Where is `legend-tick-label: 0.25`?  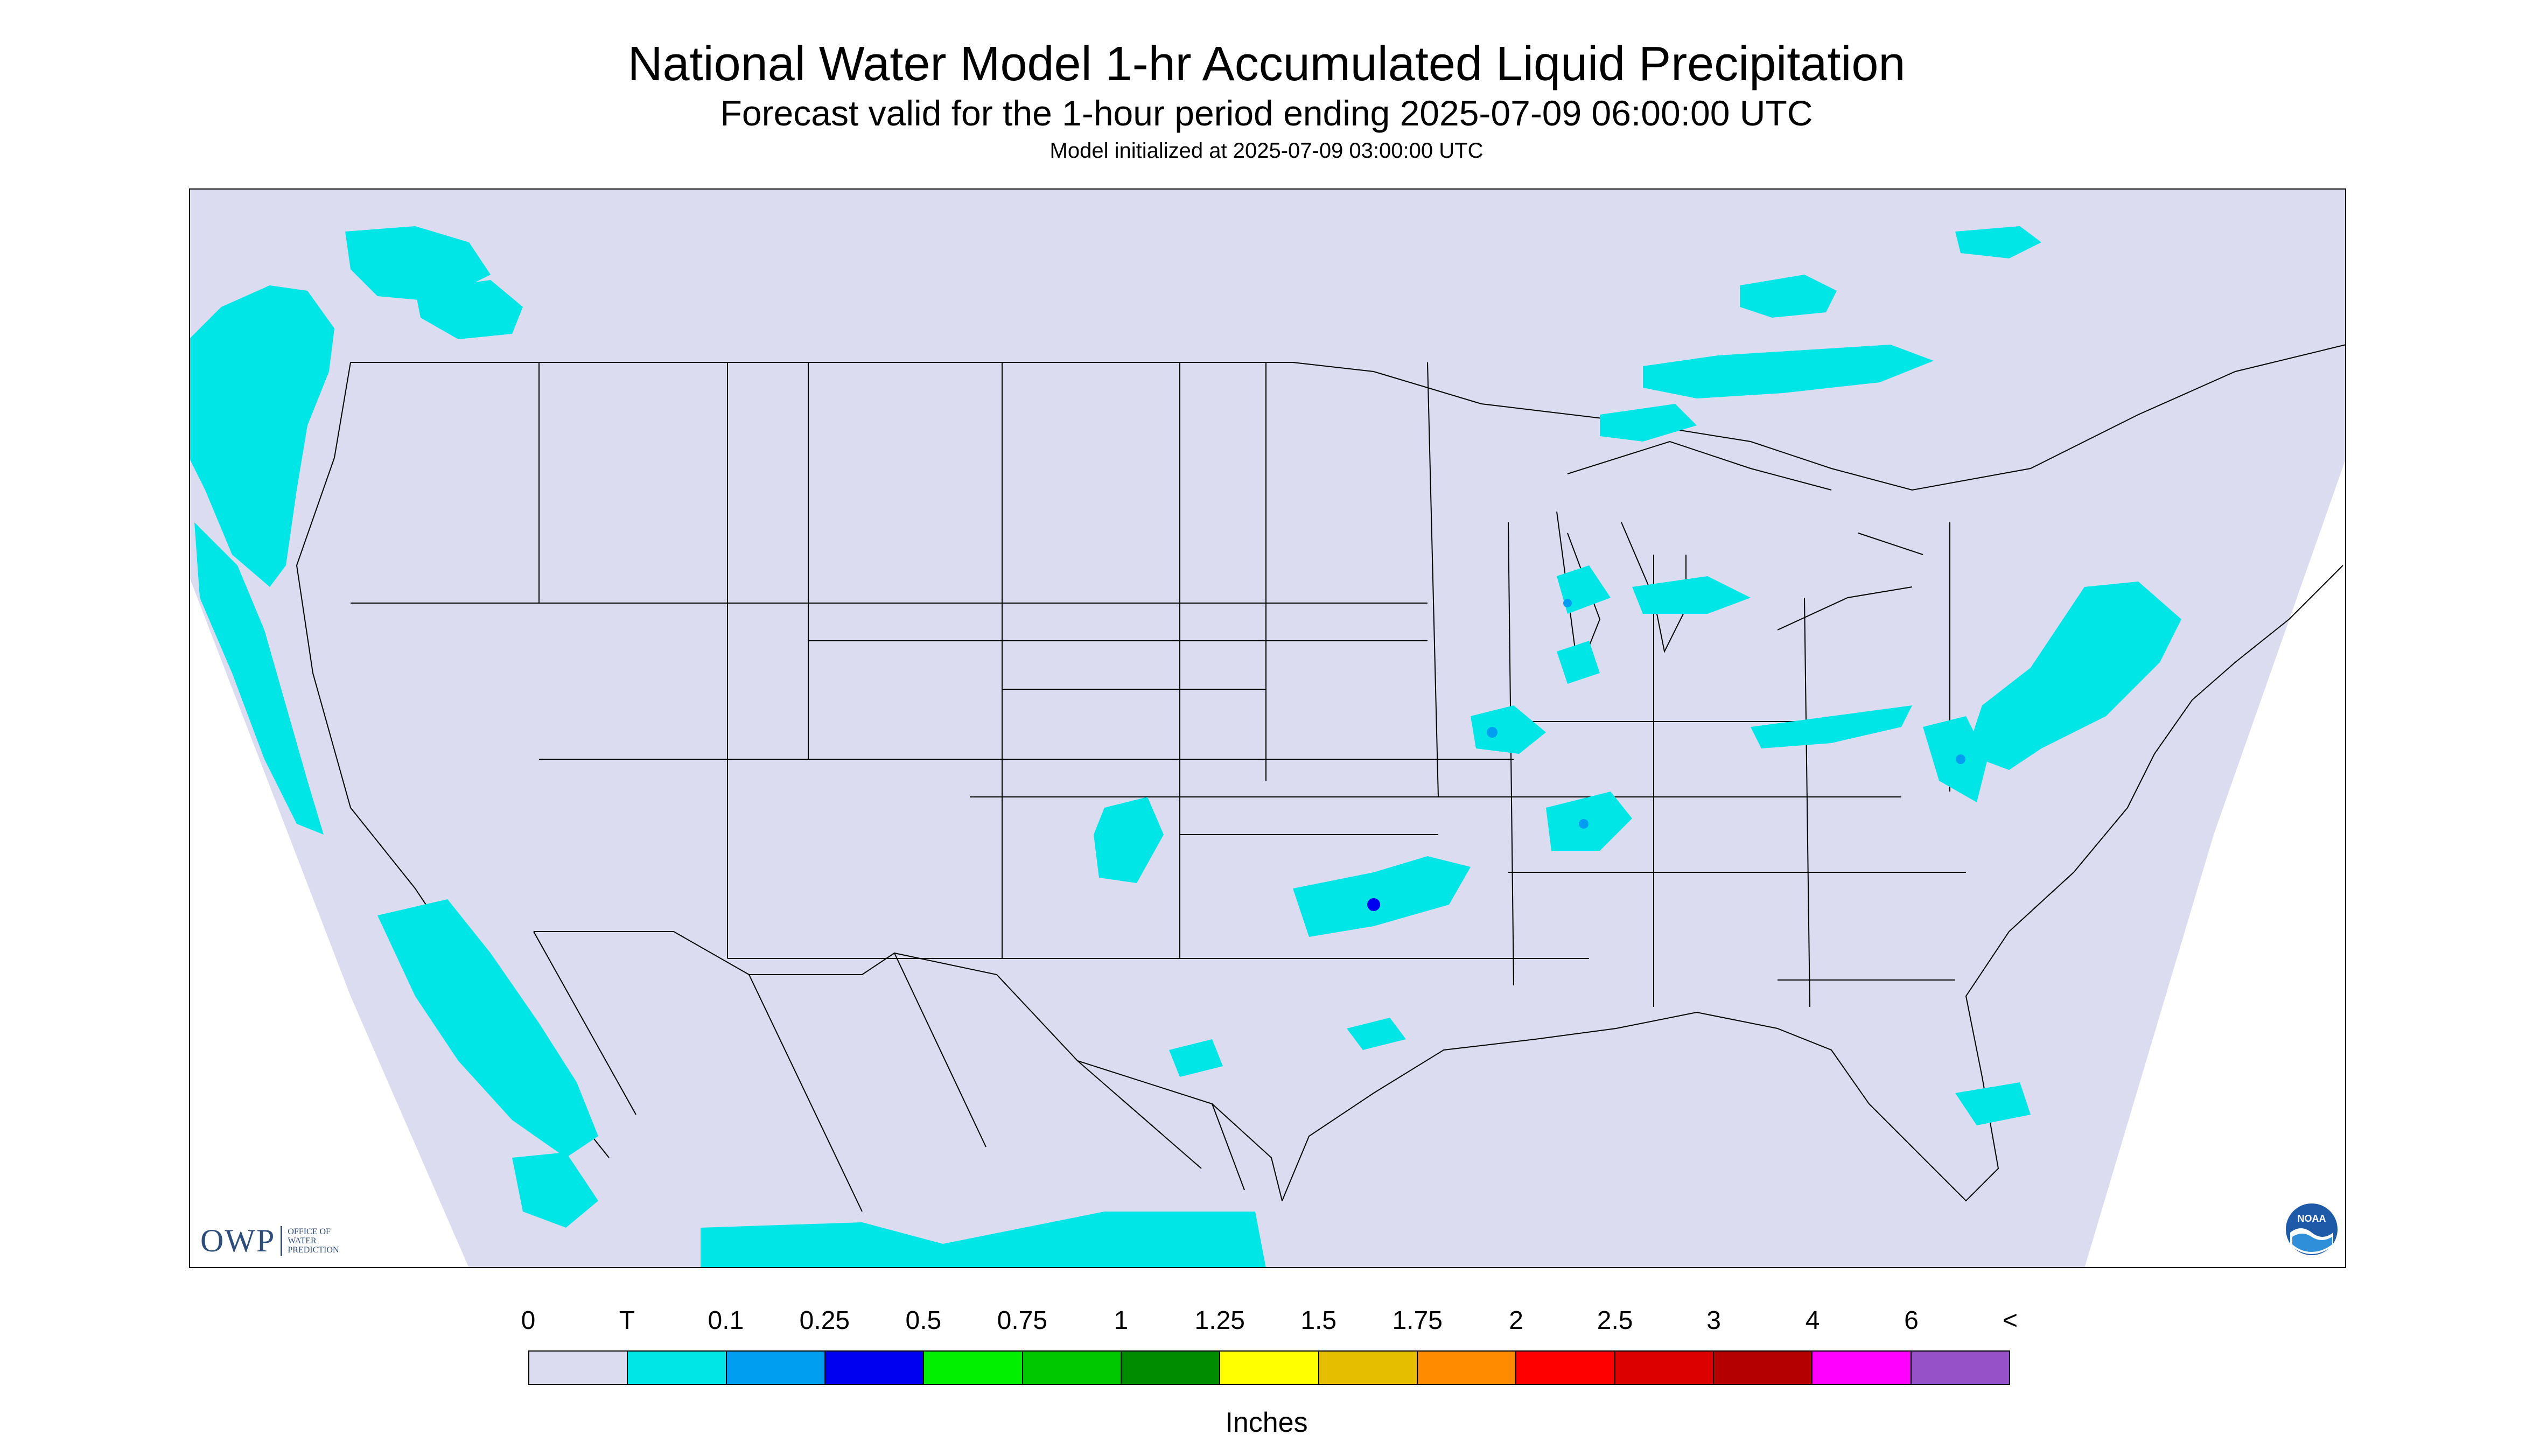
legend-tick-label: 0.25 is located at coordinates (825, 1320).